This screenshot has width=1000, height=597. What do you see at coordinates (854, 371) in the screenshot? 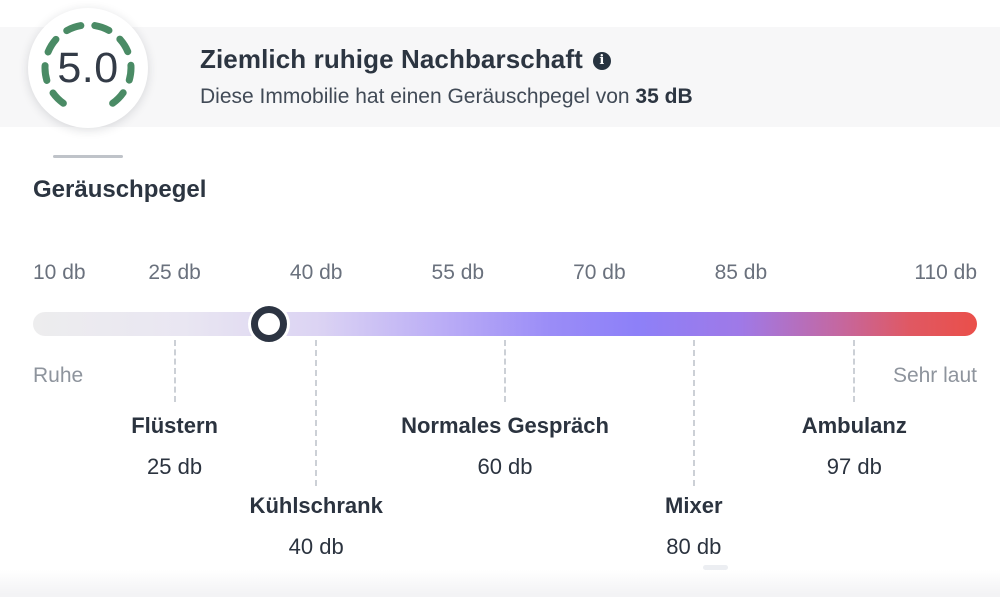
I see `marker-dash-ambulanz` at bounding box center [854, 371].